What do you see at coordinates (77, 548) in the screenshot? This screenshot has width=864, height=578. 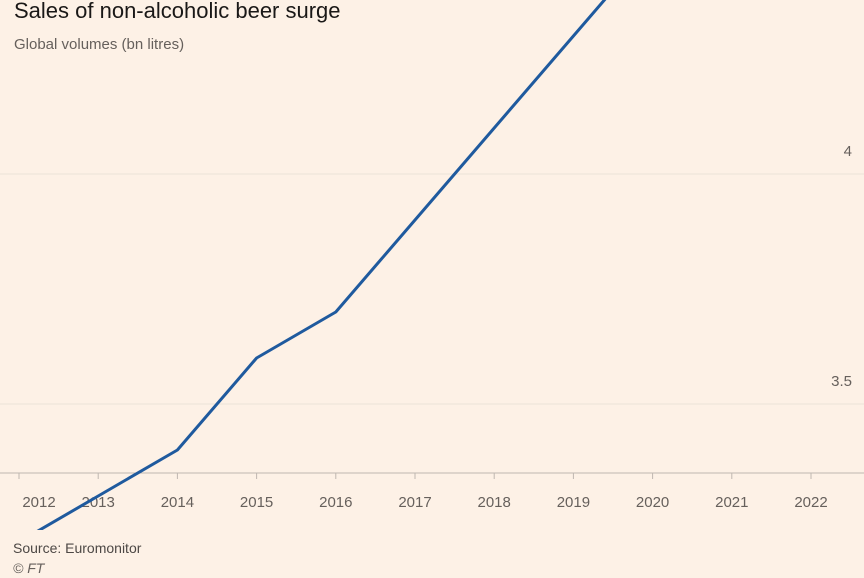 I see `source-note: Source: Euromonitor` at bounding box center [77, 548].